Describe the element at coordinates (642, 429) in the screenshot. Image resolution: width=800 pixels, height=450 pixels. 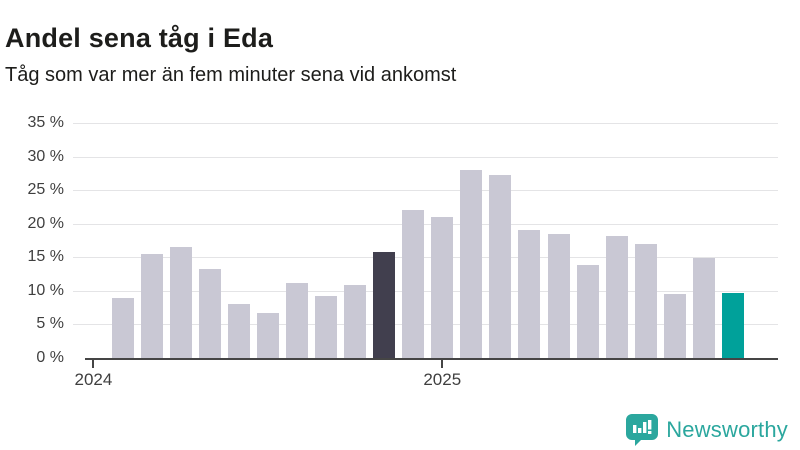
I see `newsworthy-bubble-chart-icon` at that location.